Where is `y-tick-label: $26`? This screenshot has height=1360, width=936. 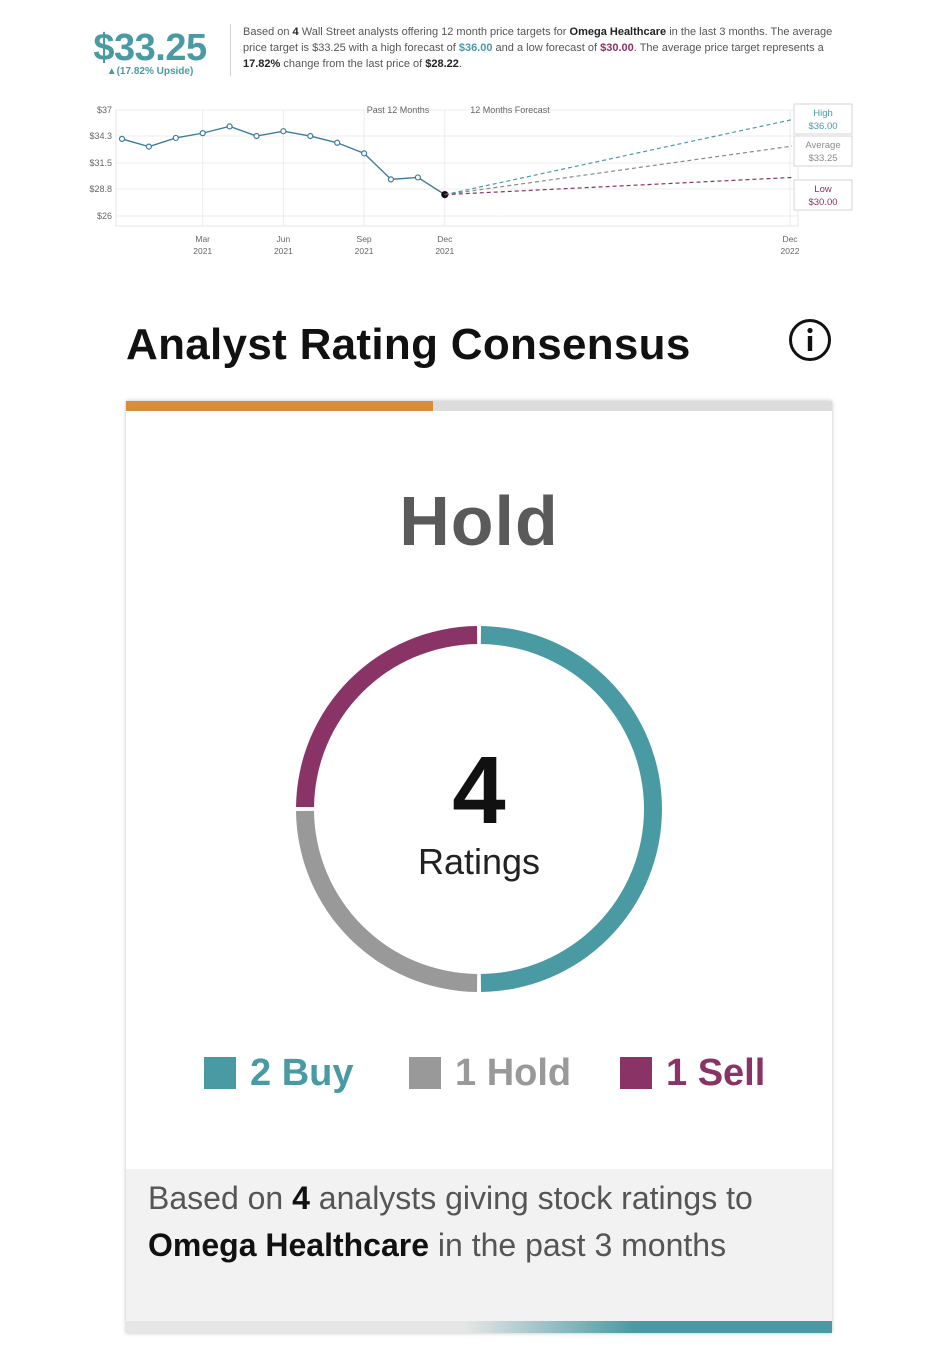 y-tick-label: $26 is located at coordinates (104, 216).